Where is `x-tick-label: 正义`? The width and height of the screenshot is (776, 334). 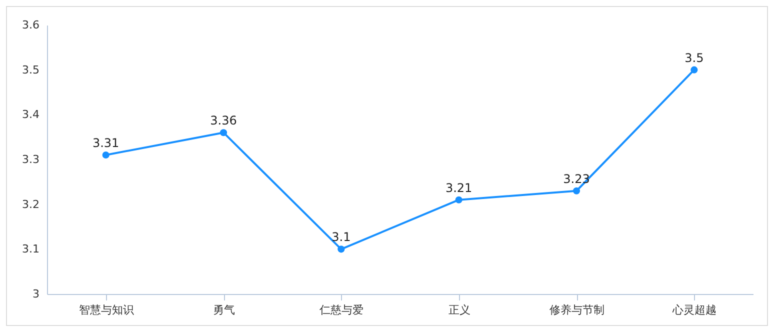
x-tick-label: 正义 is located at coordinates (459, 310).